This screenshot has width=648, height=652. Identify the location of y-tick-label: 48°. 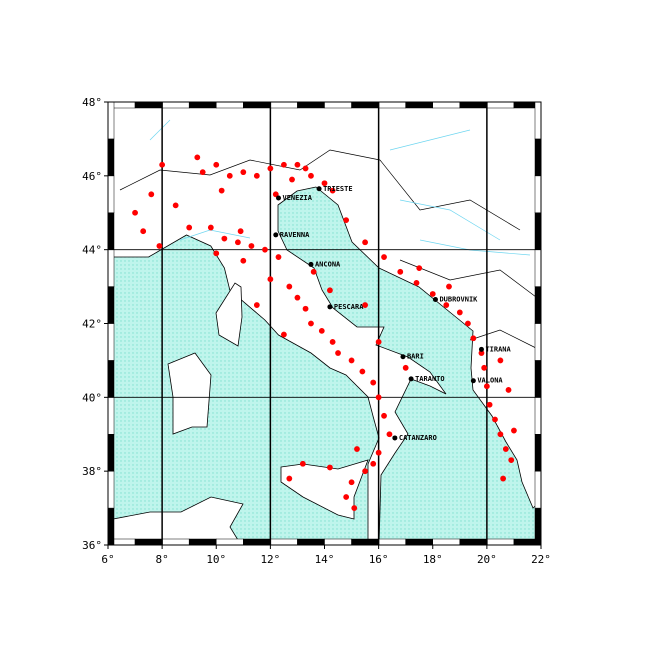
(92, 102).